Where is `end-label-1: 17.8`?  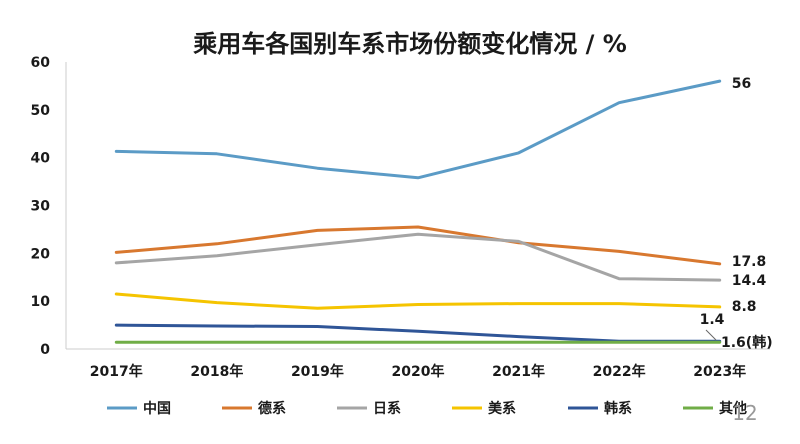
end-label-1: 17.8 is located at coordinates (749, 262).